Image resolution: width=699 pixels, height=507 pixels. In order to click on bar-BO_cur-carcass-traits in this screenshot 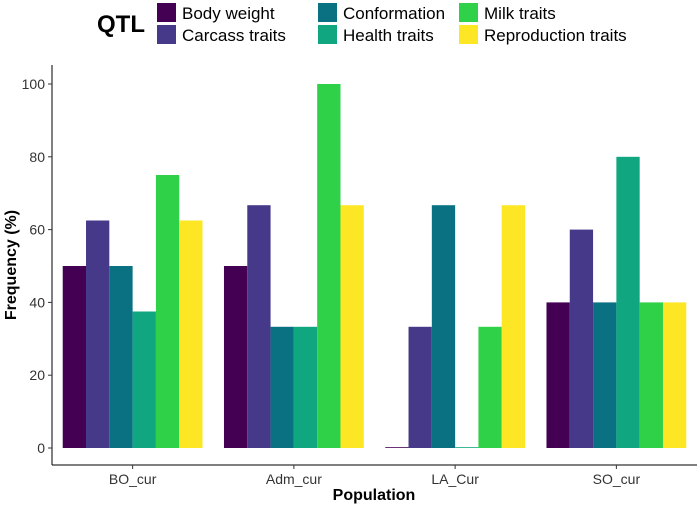, I will do `click(98, 334)`.